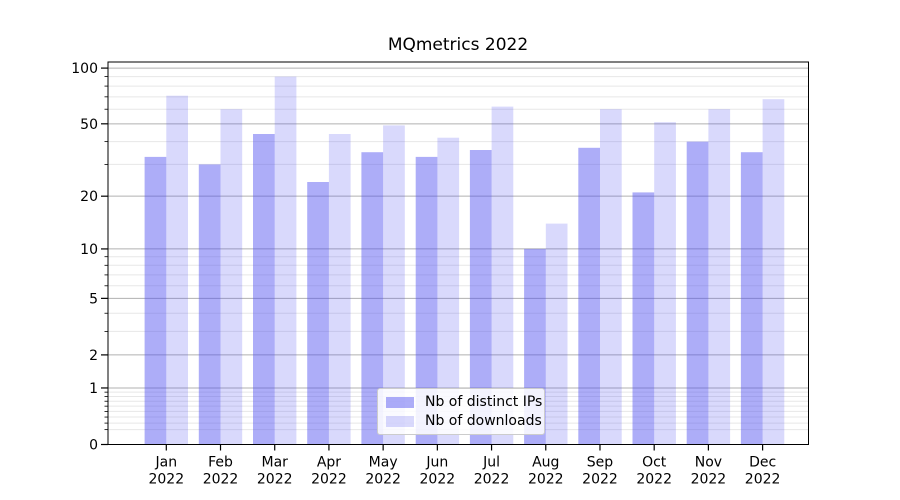 Image resolution: width=900 pixels, height=500 pixels. What do you see at coordinates (480, 297) in the screenshot?
I see `bar-ips-jul` at bounding box center [480, 297].